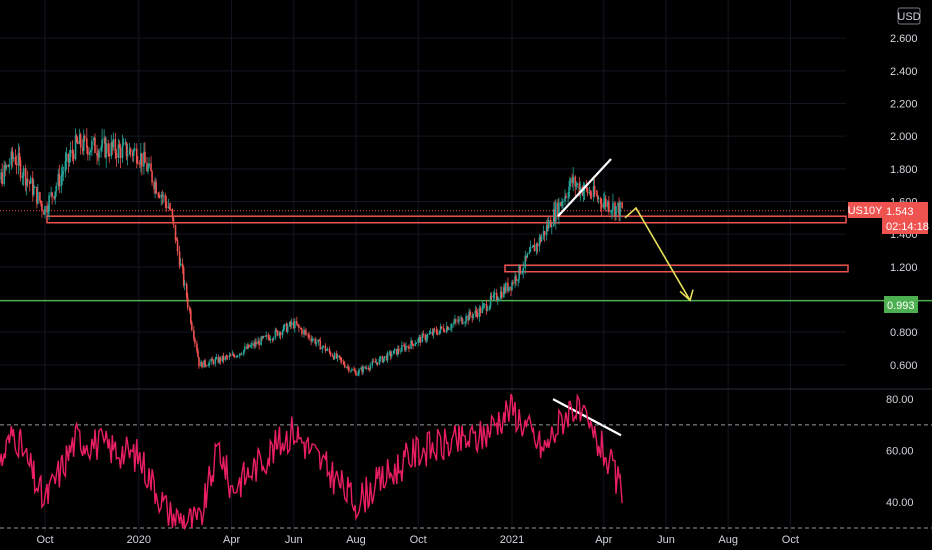  Describe the element at coordinates (901, 304) in the screenshot. I see `support-level-tag` at that location.